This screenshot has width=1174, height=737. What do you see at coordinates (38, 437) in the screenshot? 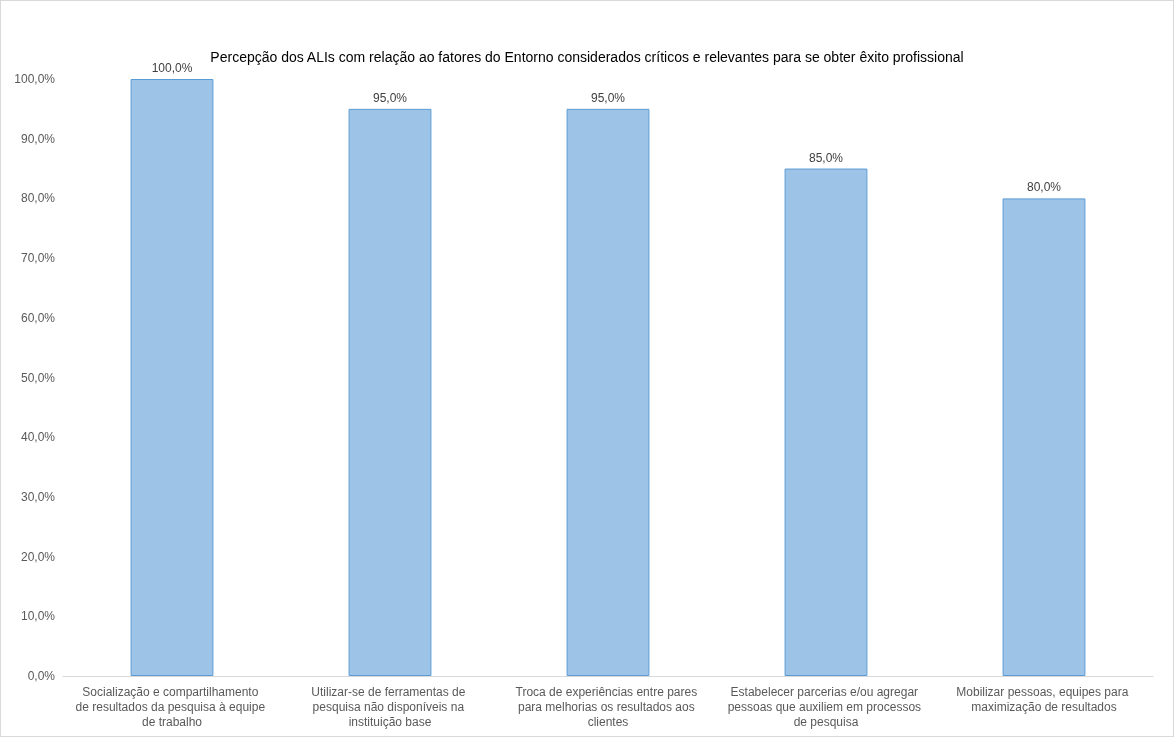
I see `y-tick-label: 40,0%` at bounding box center [38, 437].